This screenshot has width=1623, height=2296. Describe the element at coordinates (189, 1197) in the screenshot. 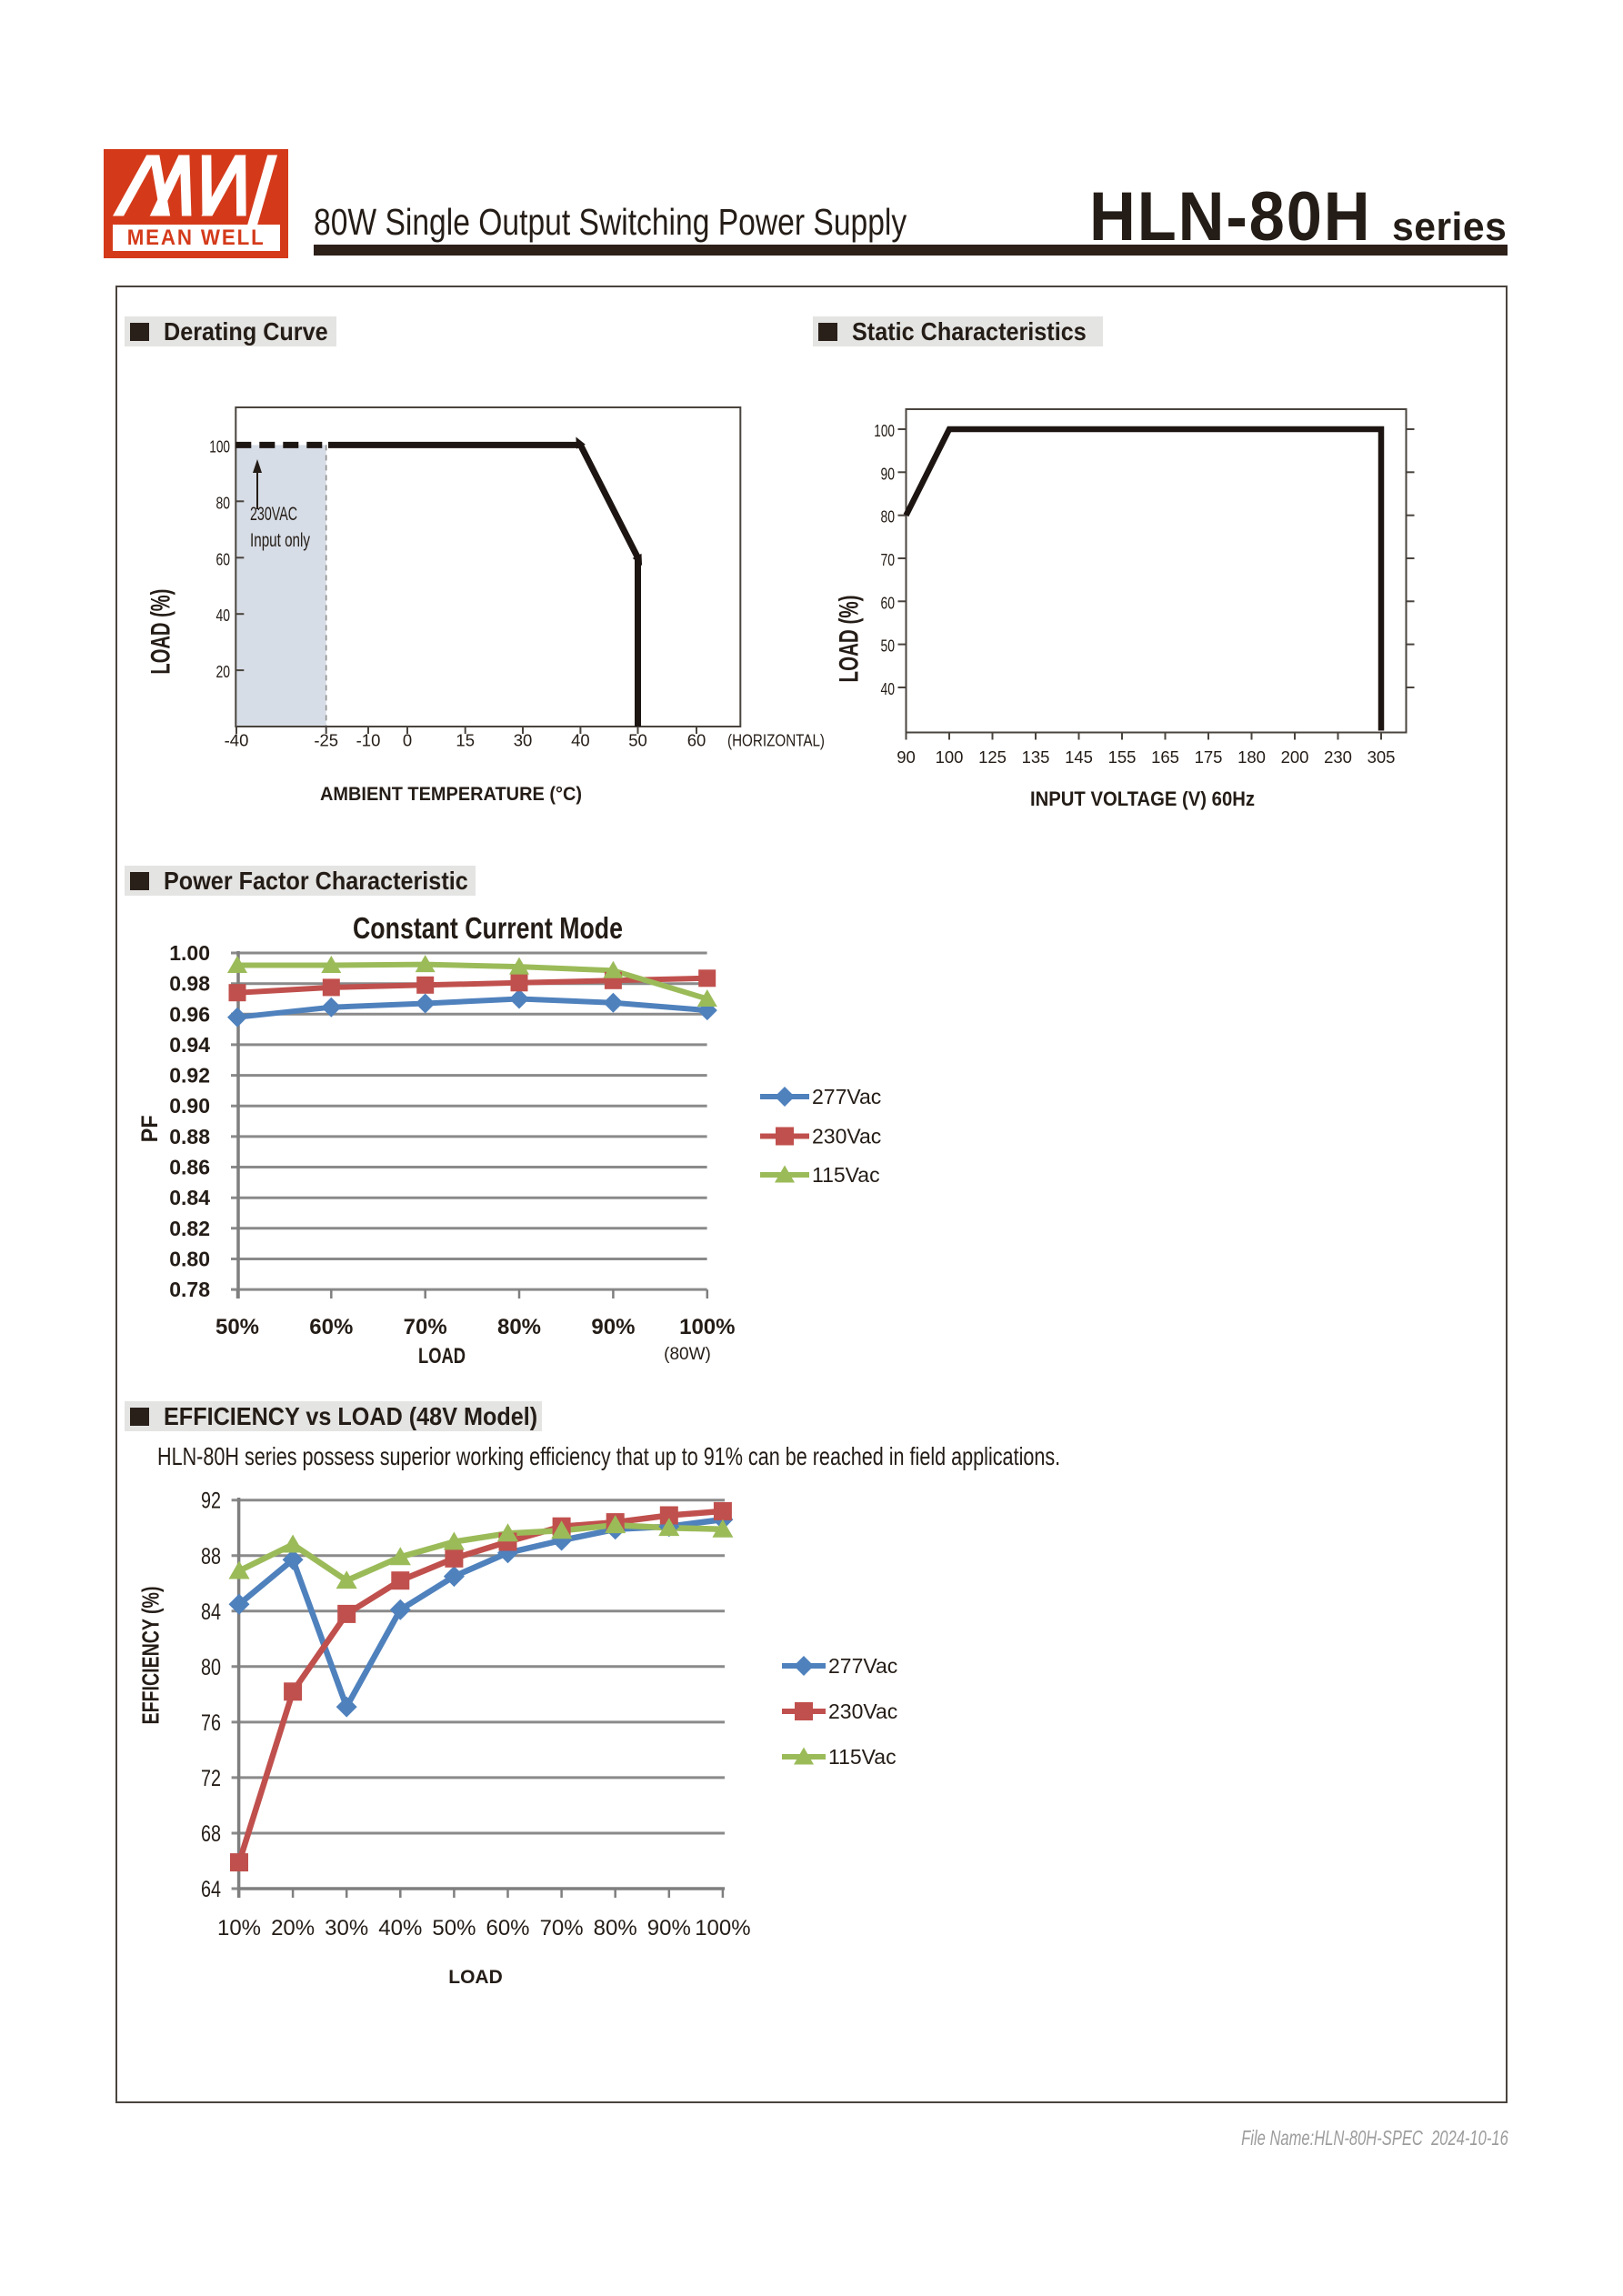

I see `svg-text: 0.84` at that location.